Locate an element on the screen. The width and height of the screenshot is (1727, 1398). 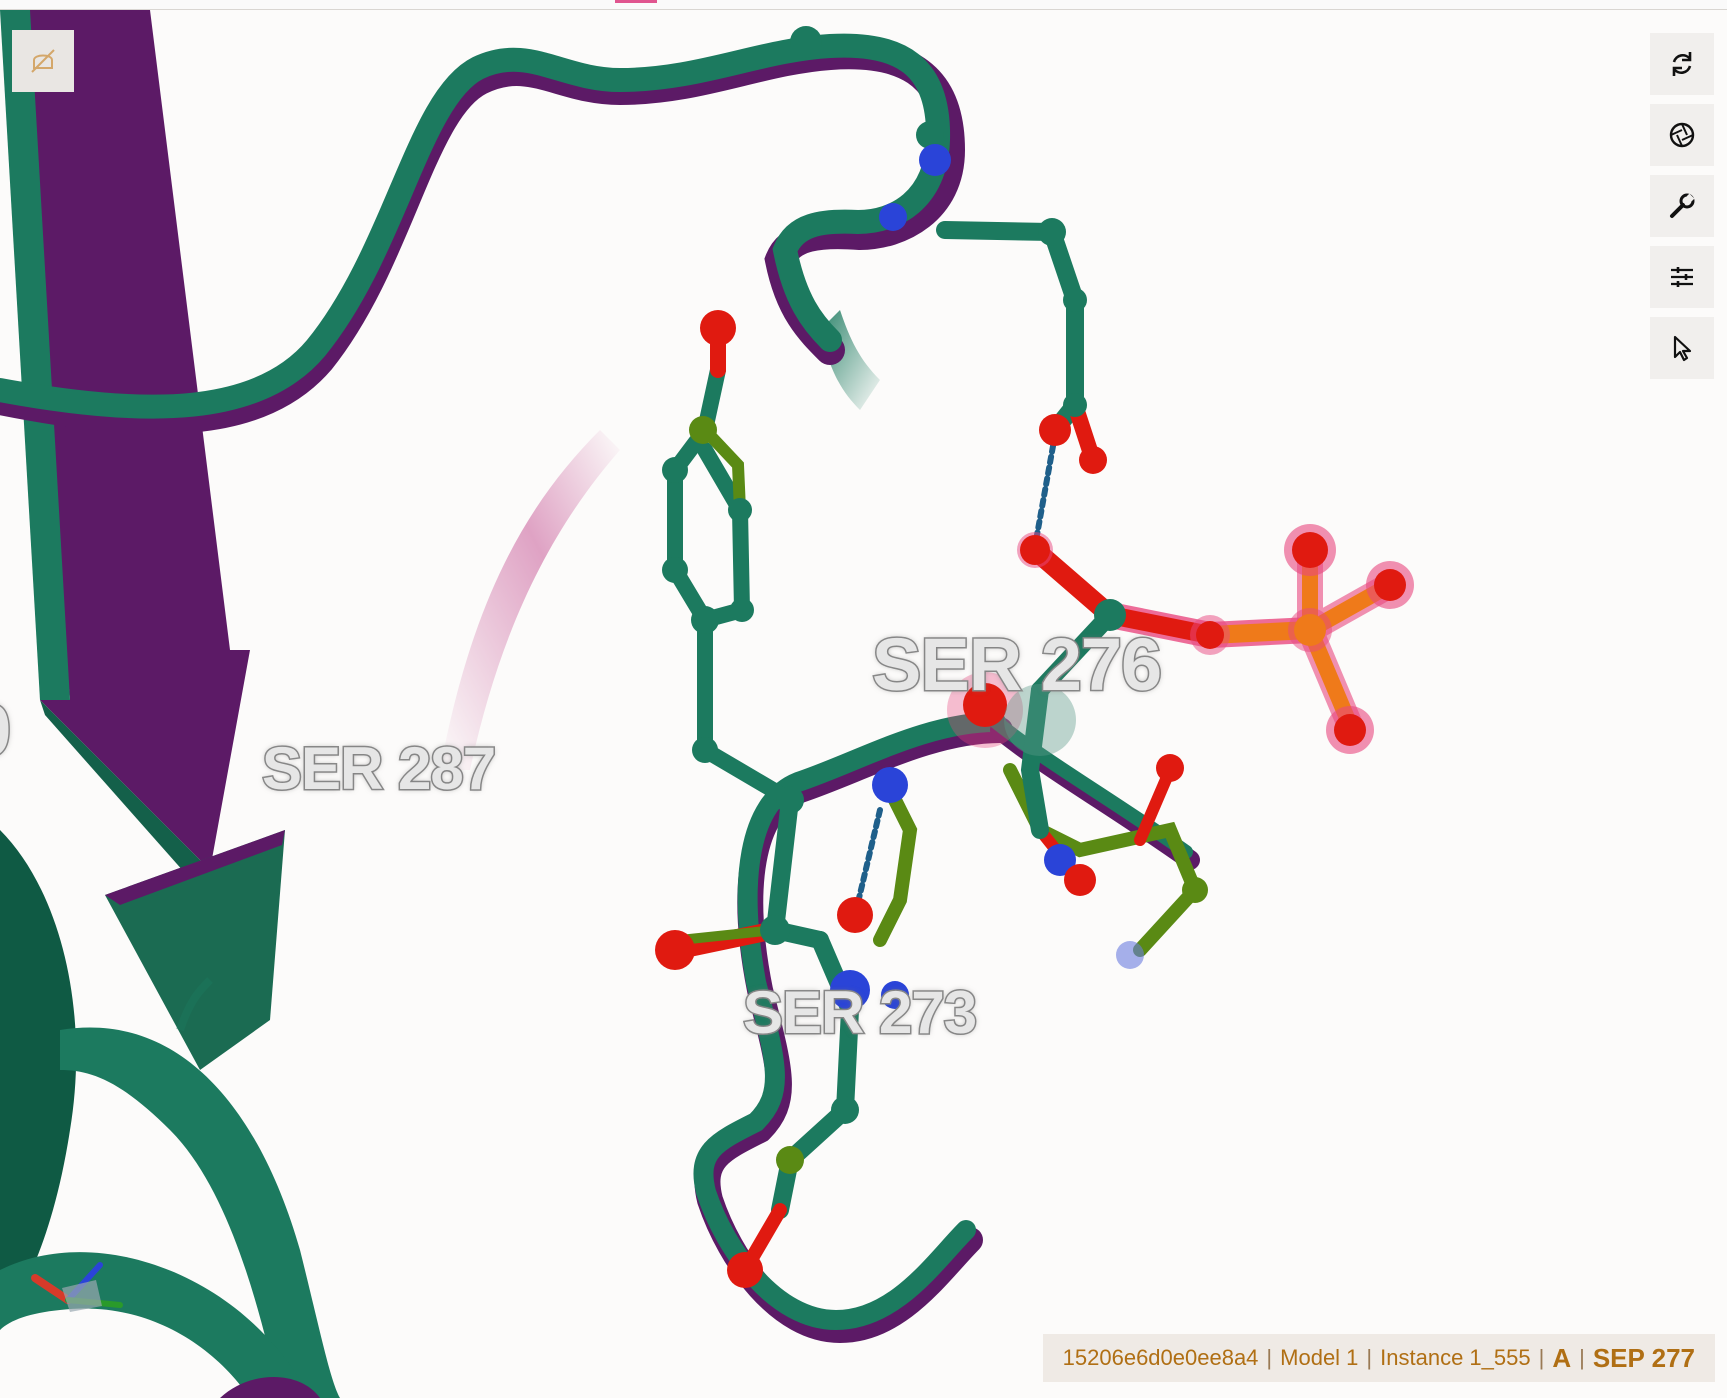
tools-button is located at coordinates (1682, 206).